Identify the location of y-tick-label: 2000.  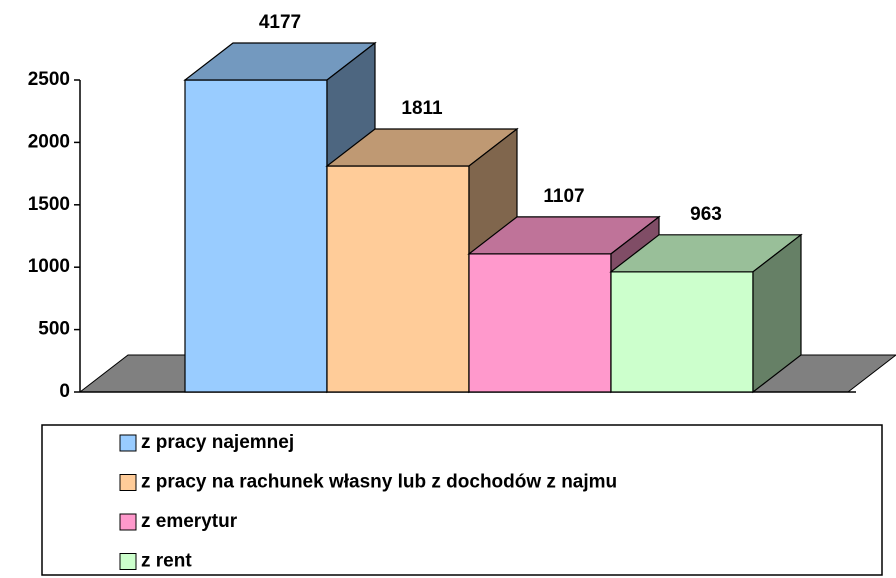
(49, 141).